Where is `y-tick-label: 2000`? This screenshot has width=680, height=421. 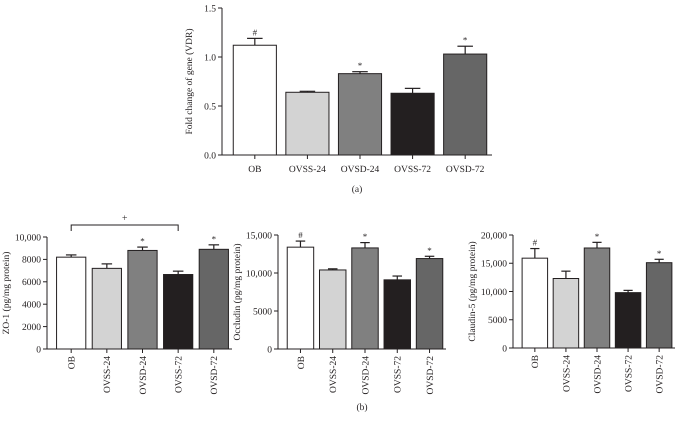
y-tick-label: 2000 is located at coordinates (32, 327).